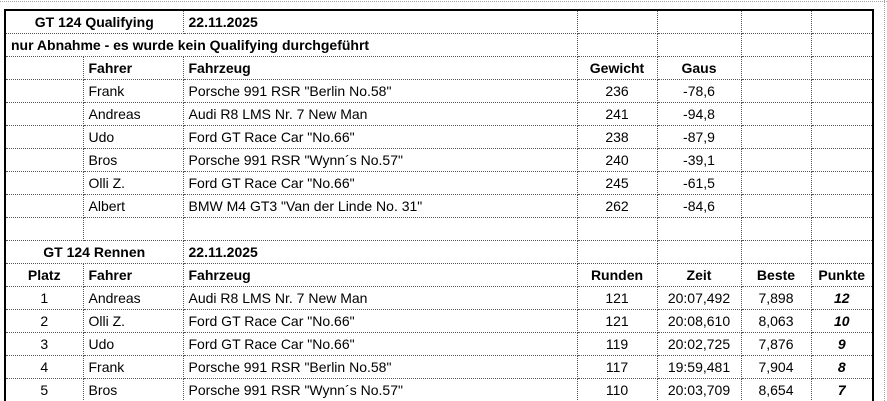  Describe the element at coordinates (776, 343) in the screenshot. I see `beste-cell: 7,876` at that location.